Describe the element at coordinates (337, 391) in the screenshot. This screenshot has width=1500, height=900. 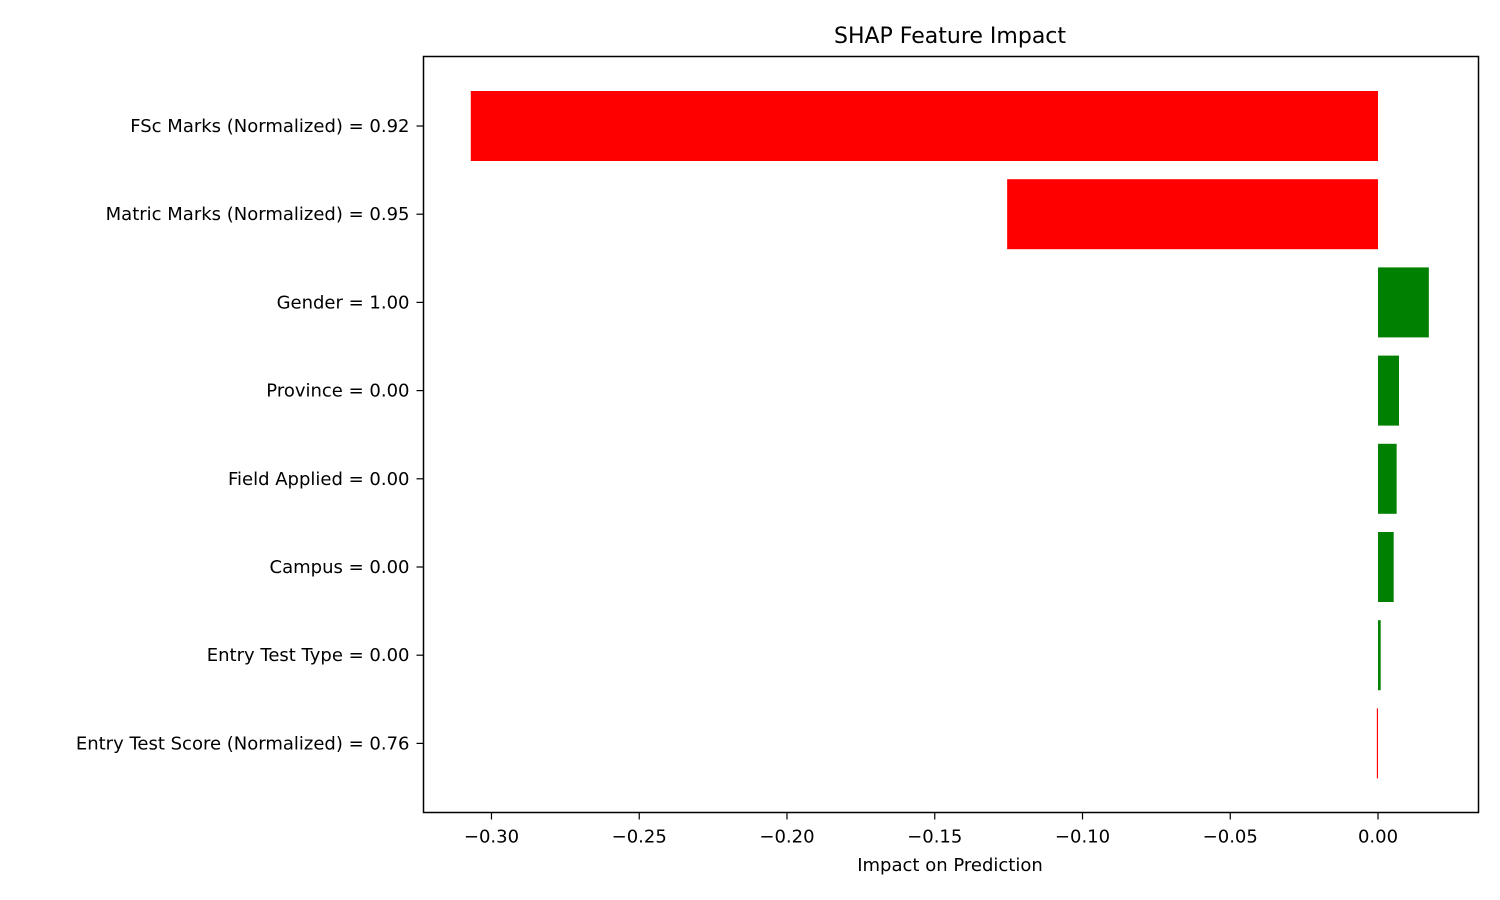
I see `y-tick-label: Province = 0.00` at that location.